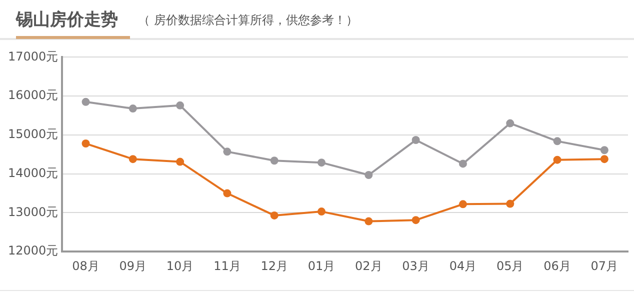  What do you see at coordinates (248, 20) in the screenshot?
I see `chart-subtitle: （ 房价数据综合计算所得，供您参考！）` at bounding box center [248, 20].